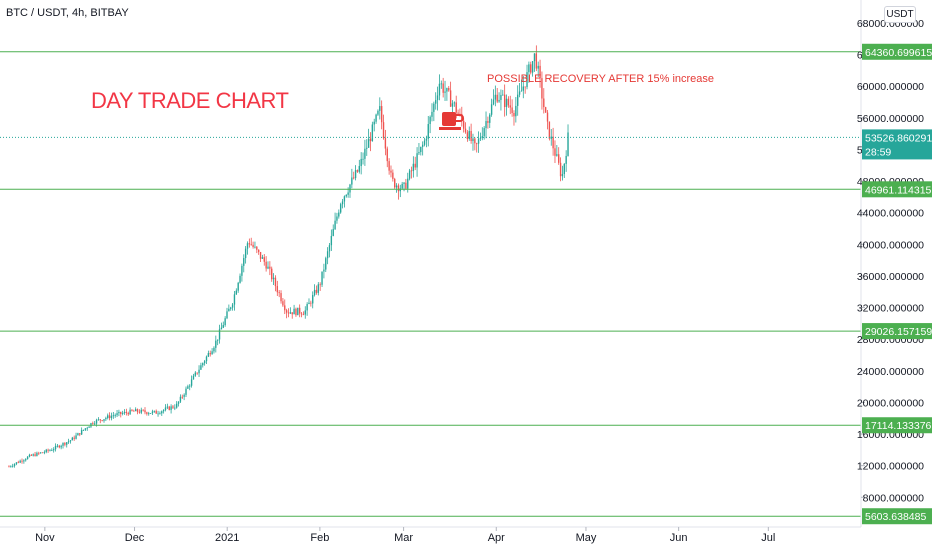  What do you see at coordinates (403, 538) in the screenshot?
I see `x-tick-label: Mar` at bounding box center [403, 538].